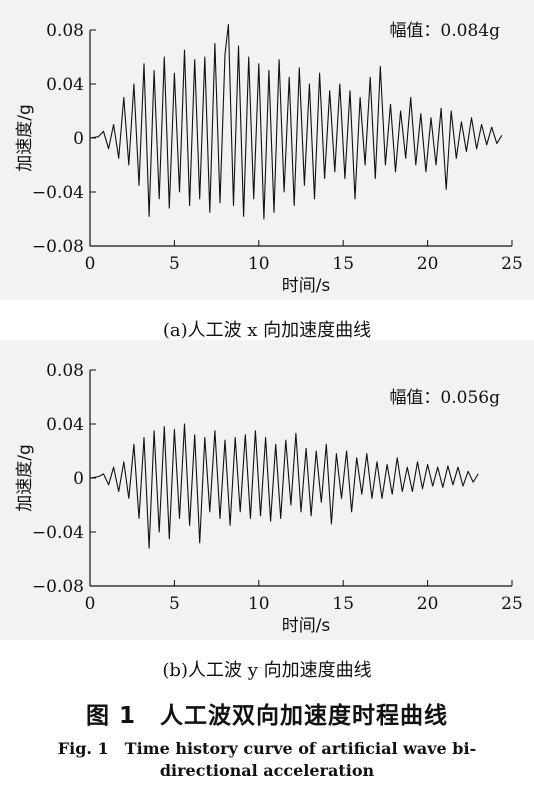  What do you see at coordinates (343, 604) in the screenshot?
I see `chart-b-x-tick-label: 15` at bounding box center [343, 604].